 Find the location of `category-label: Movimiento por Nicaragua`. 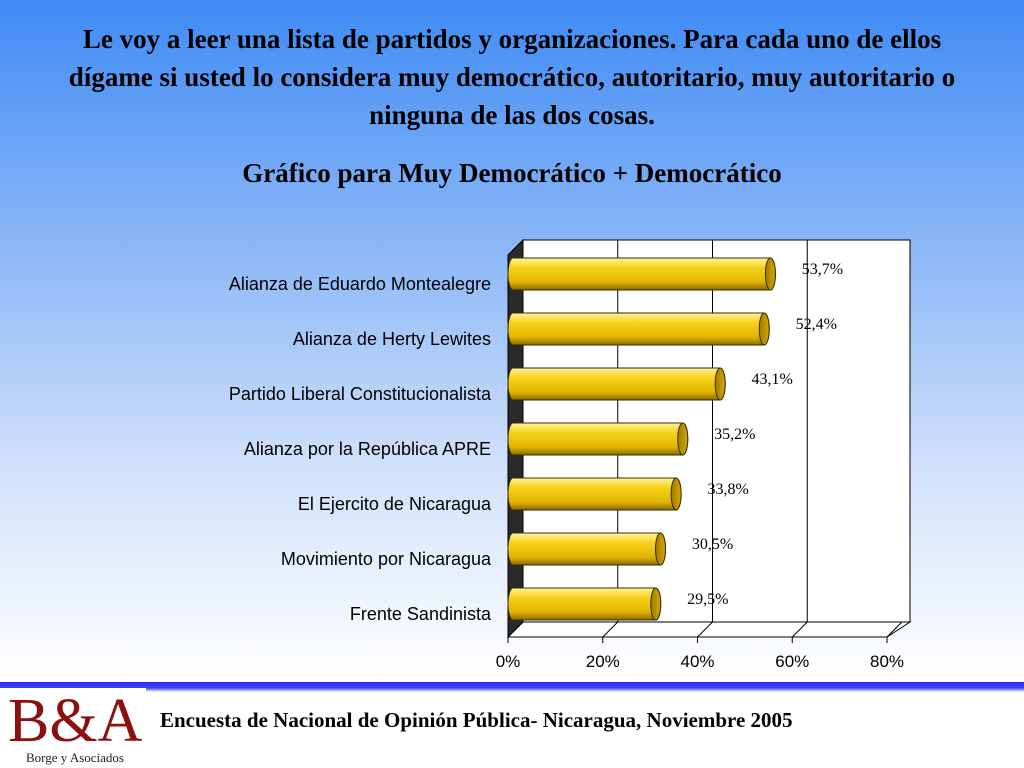

category-label: Movimiento por Nicaragua is located at coordinates (386, 559).